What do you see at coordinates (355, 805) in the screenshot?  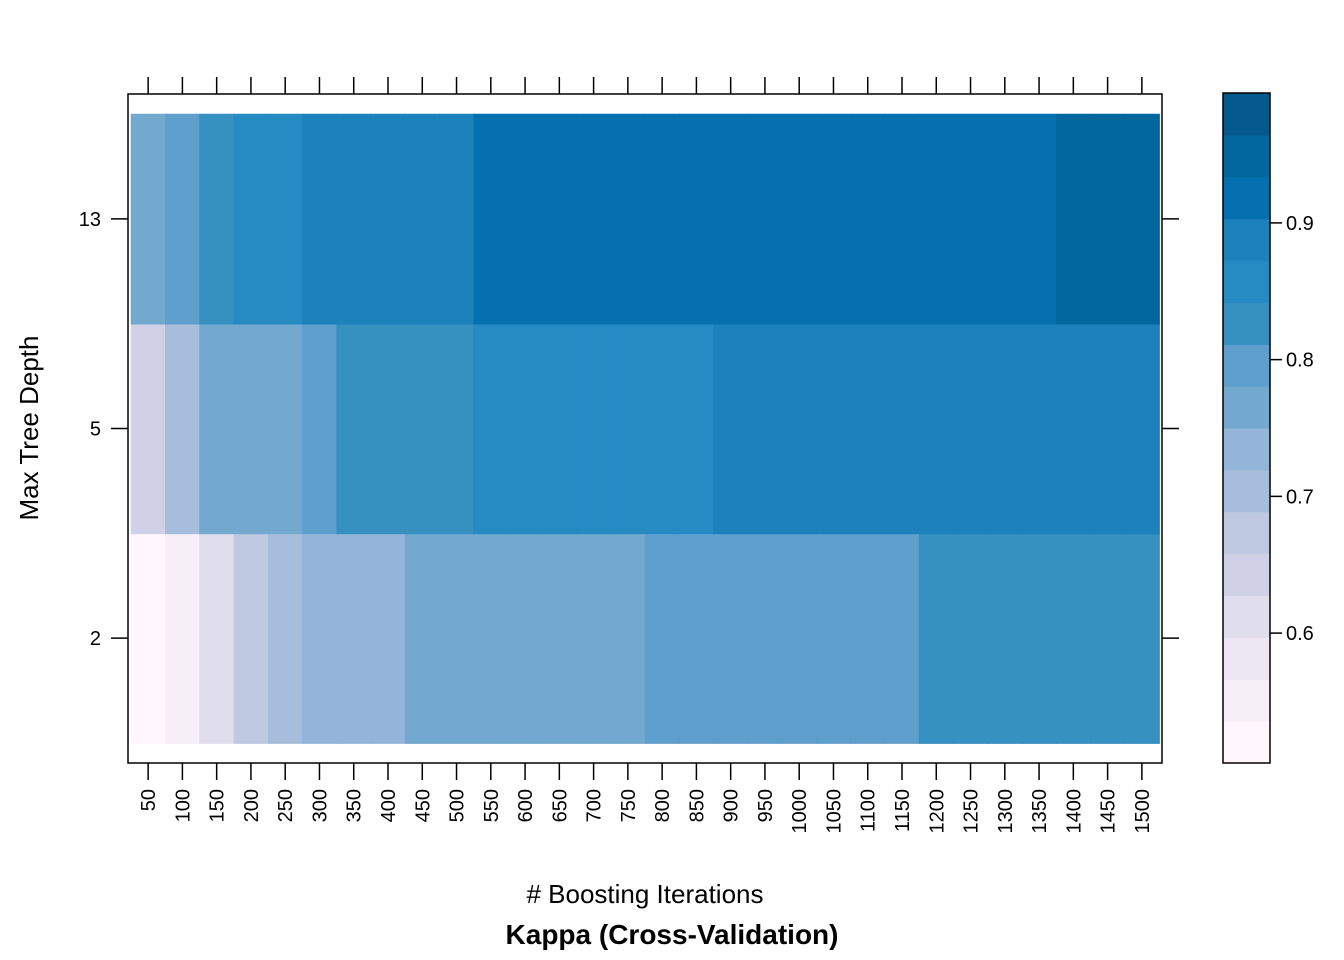 I see `x-tick-label: 350` at bounding box center [355, 805].